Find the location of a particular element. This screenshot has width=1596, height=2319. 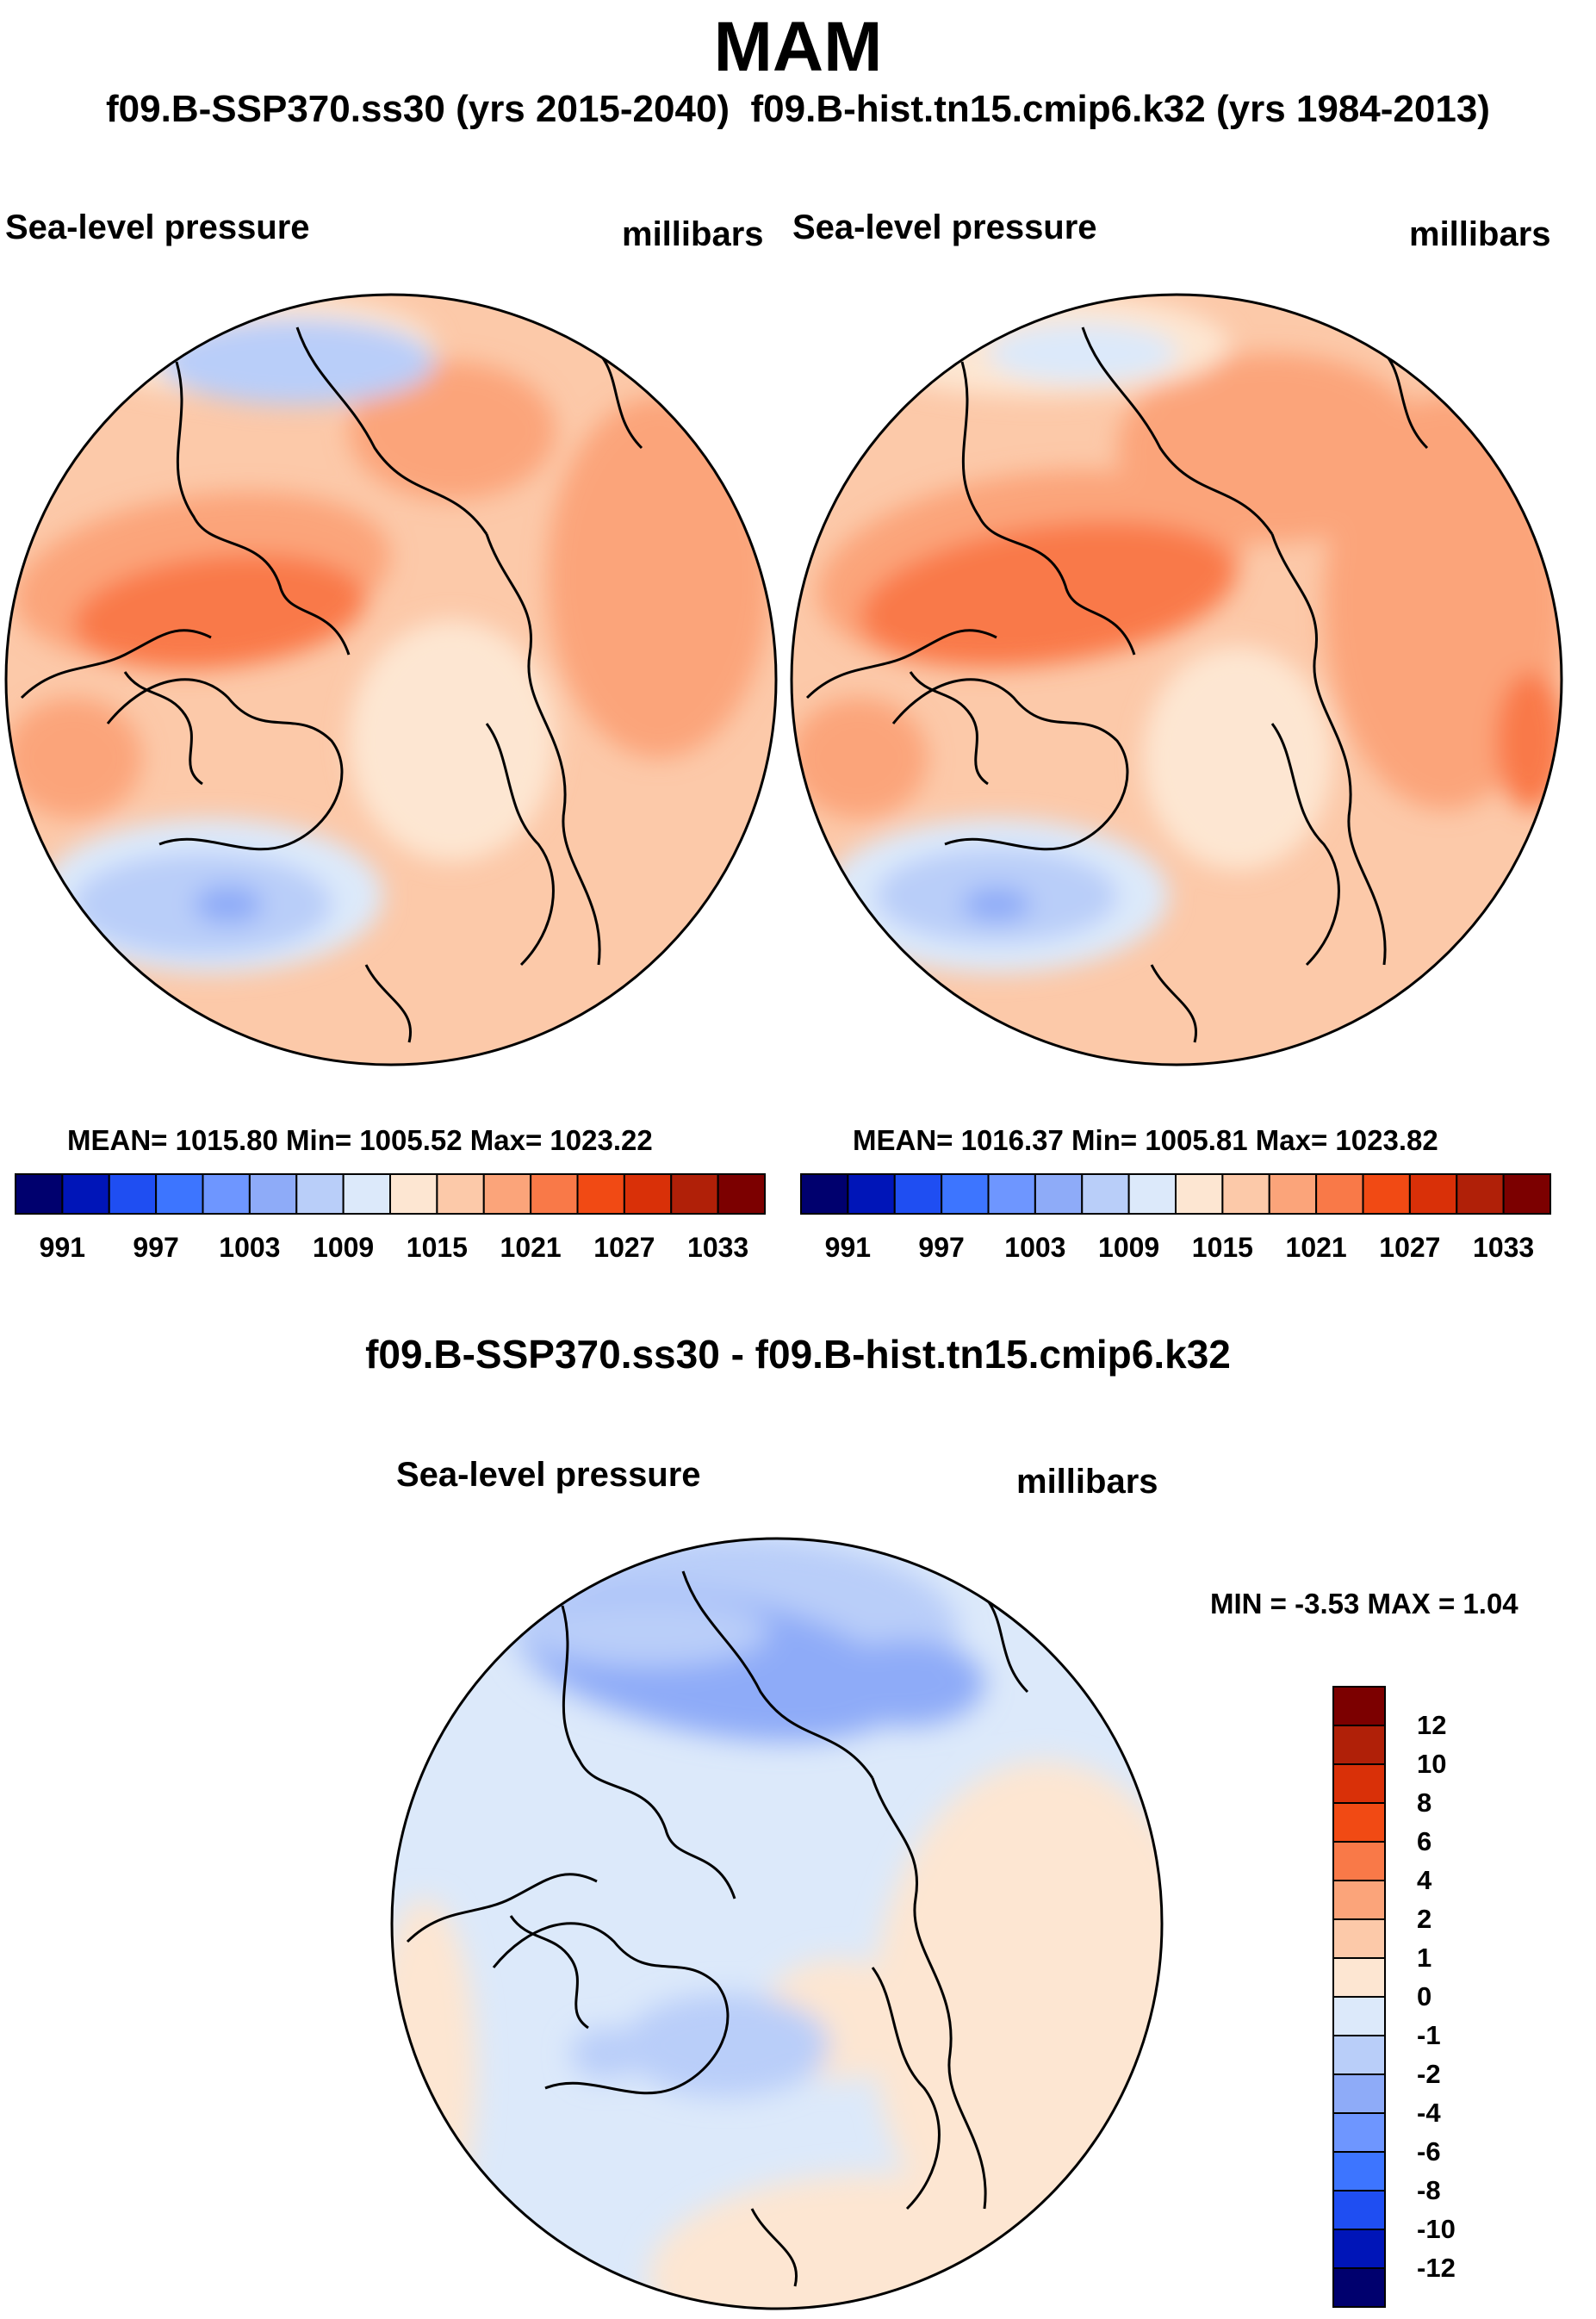

panel2-units: millibars is located at coordinates (1480, 234).